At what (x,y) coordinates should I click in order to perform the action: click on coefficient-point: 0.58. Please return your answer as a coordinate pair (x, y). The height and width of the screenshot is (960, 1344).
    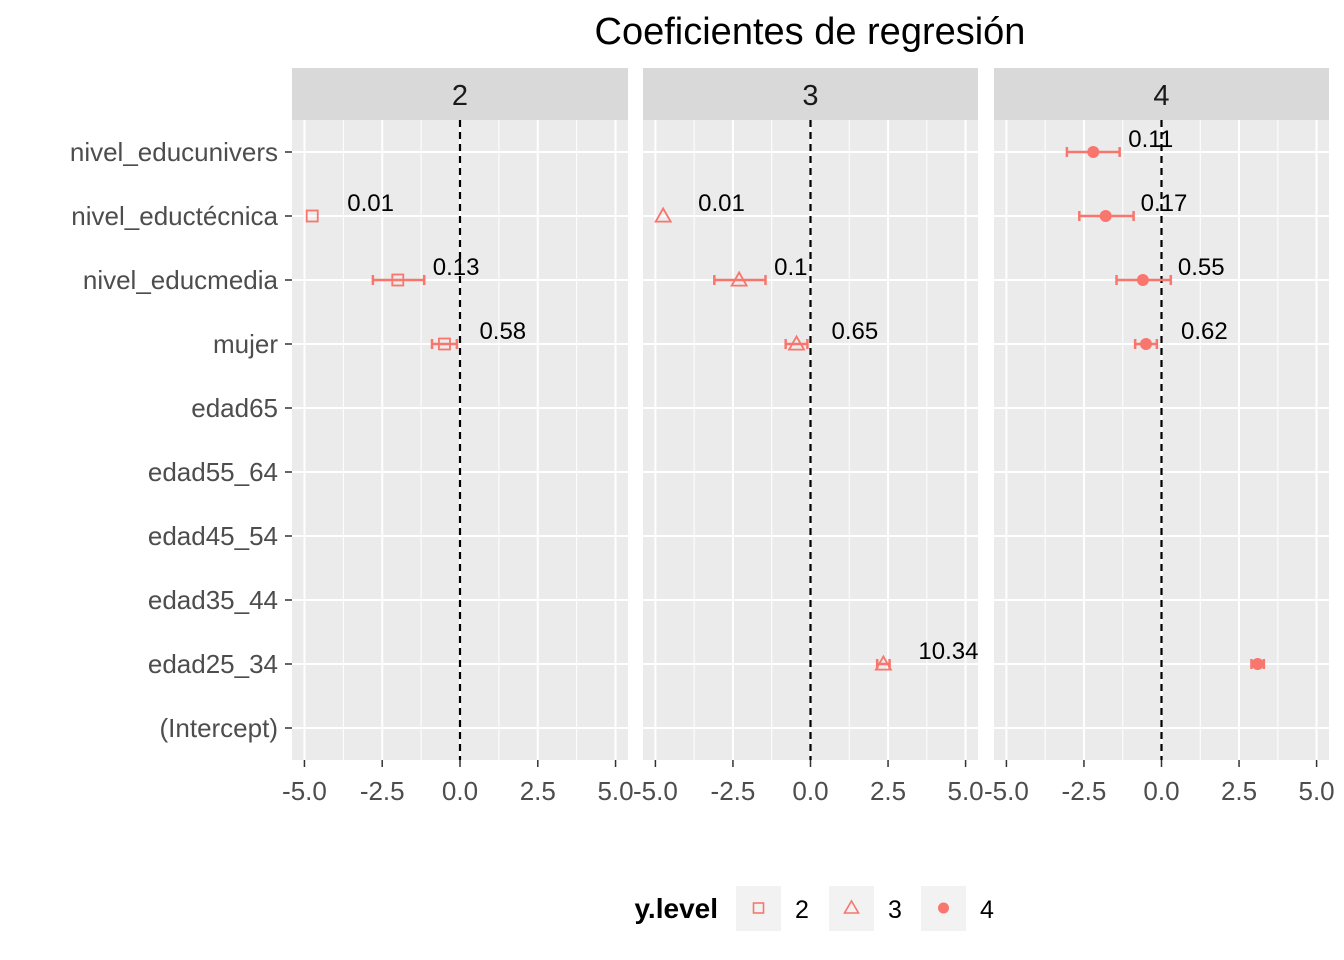
    Looking at the image, I should click on (478, 334).